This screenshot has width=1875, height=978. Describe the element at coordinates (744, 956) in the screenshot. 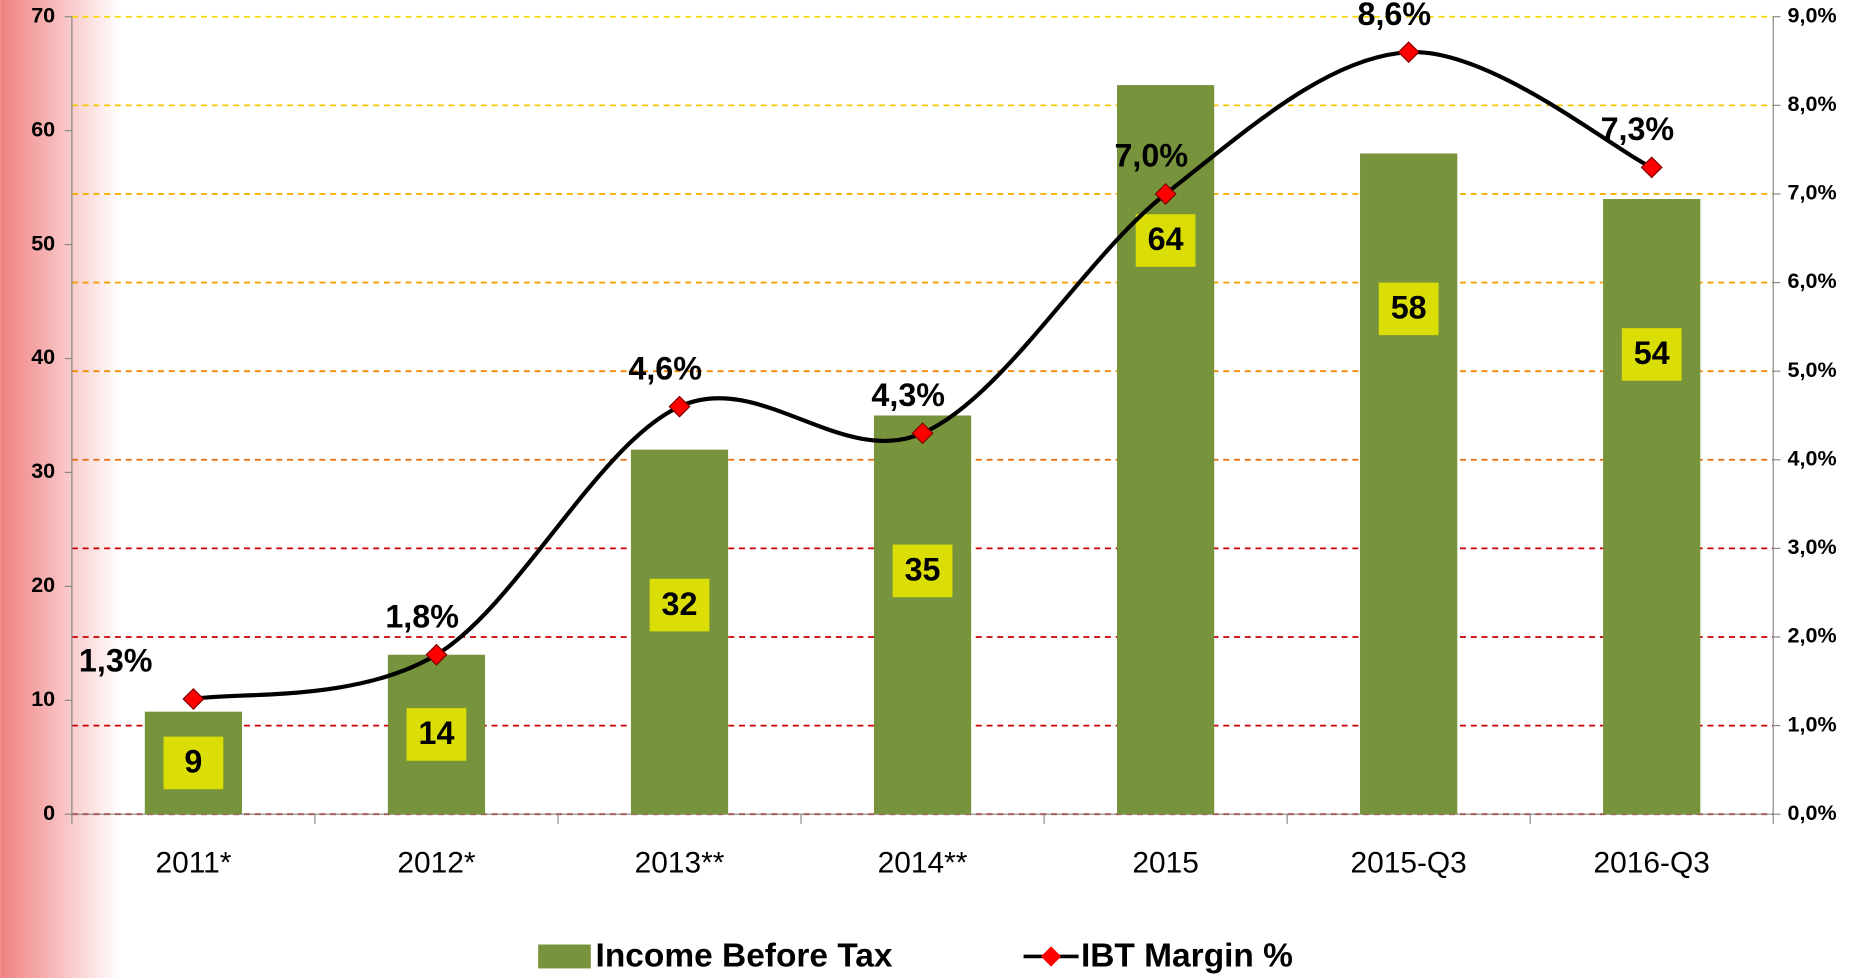

I see `legend-label: Income Before Tax` at that location.